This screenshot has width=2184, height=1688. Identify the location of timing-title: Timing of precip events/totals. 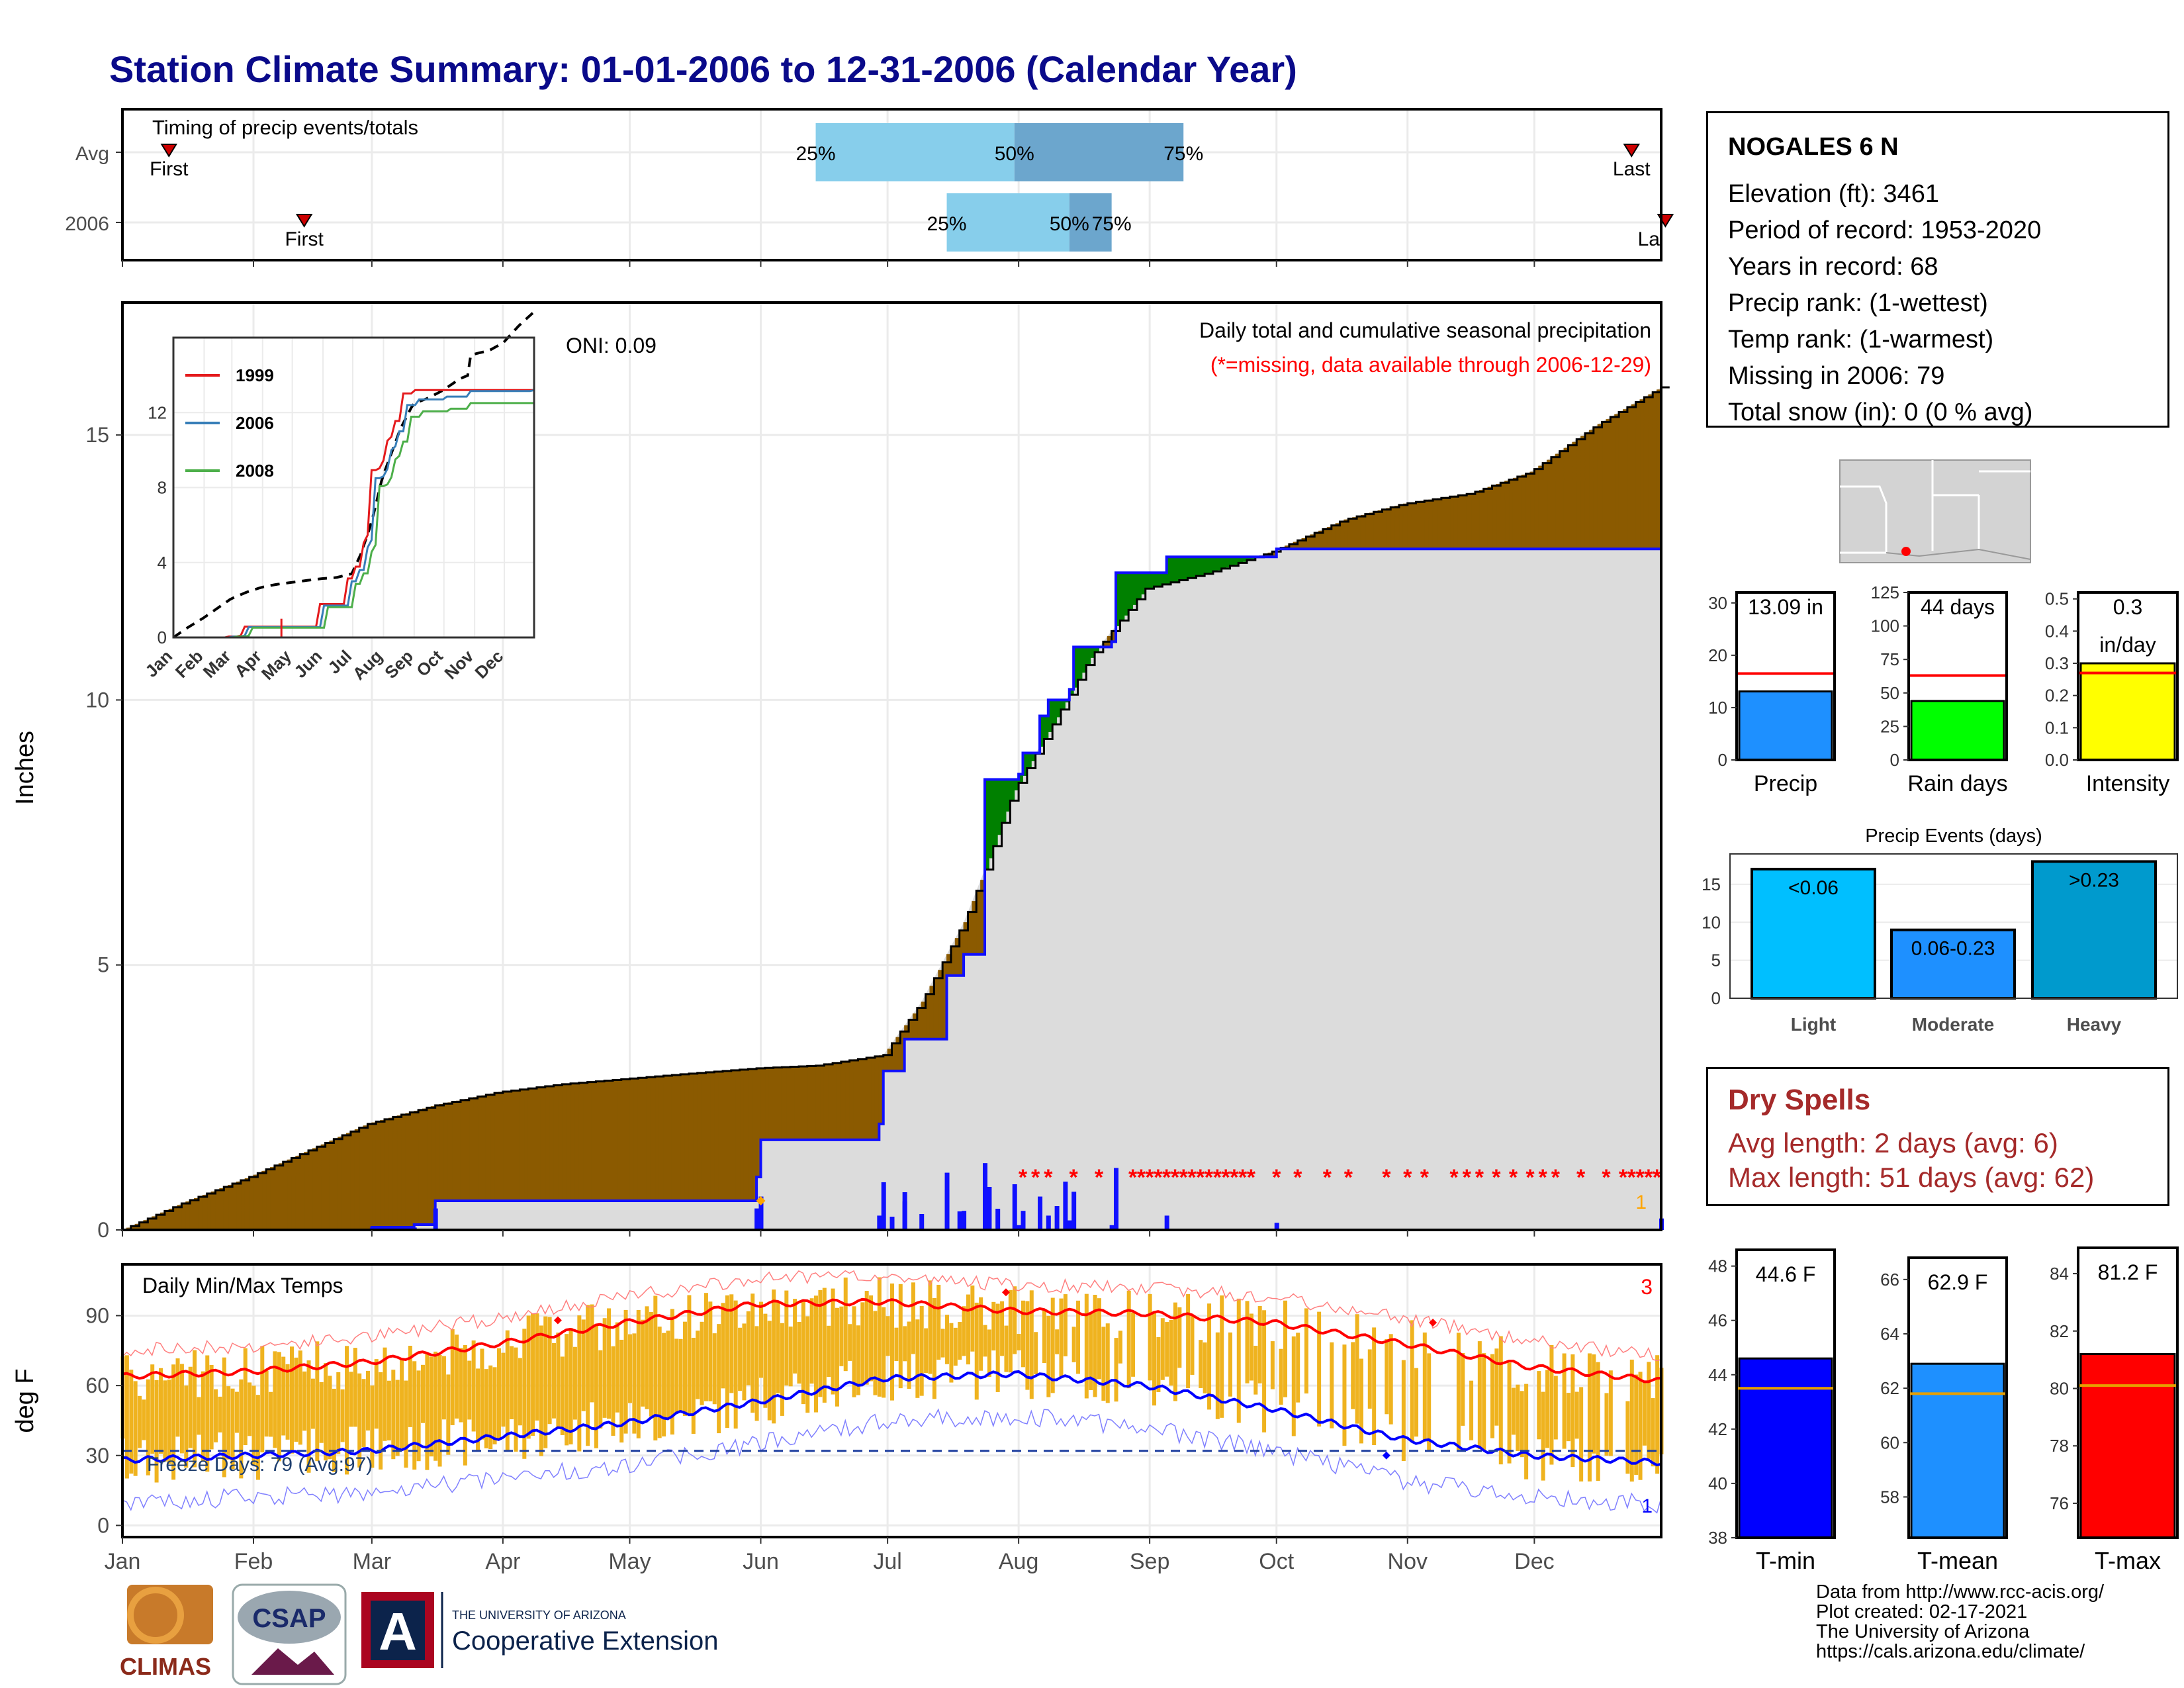
(285, 127).